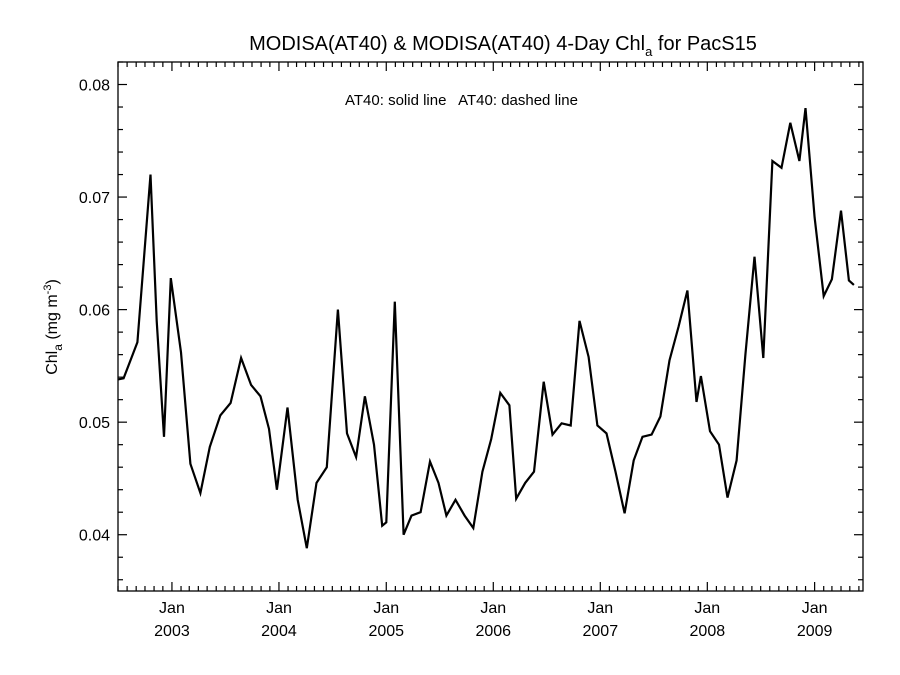 This screenshot has height=675, width=900. I want to click on chart-title-suffix: for PacS15, so click(704, 44).